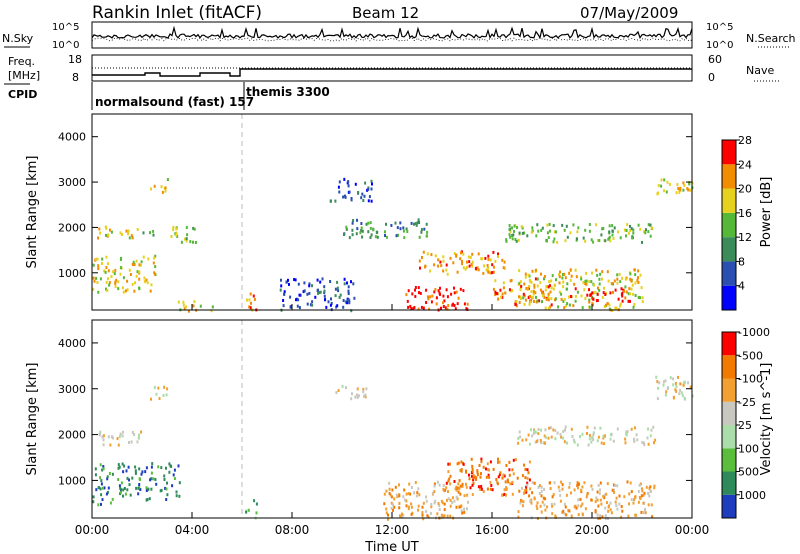 This screenshot has height=554, width=800. Describe the element at coordinates (745, 140) in the screenshot. I see `colorbar-tick-label: 28` at that location.